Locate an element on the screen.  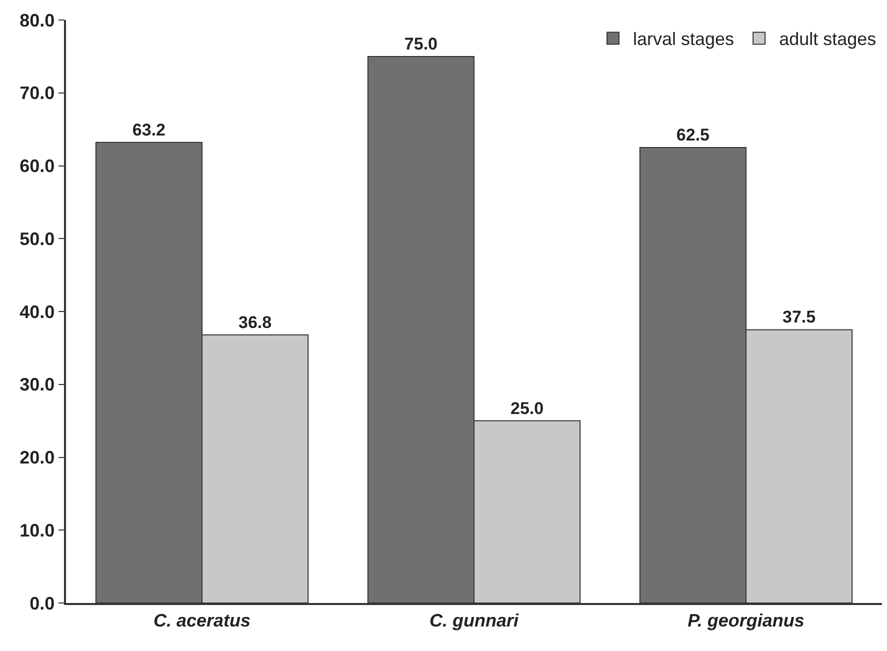
y-tick-label: 60.0 is located at coordinates (37, 166).